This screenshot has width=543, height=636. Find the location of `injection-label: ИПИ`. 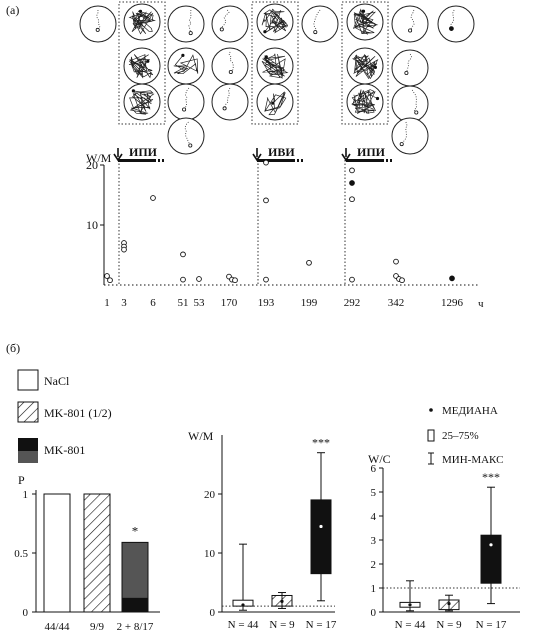

injection-label: ИПИ is located at coordinates (371, 152).